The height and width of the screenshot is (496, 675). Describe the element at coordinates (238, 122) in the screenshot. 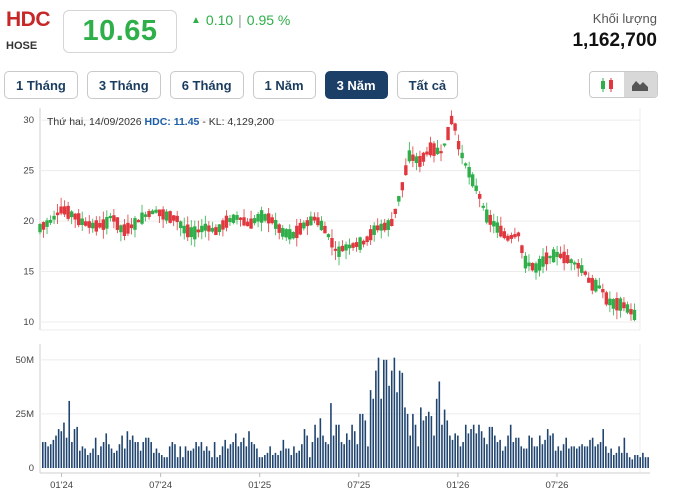

I see `hover-volume: - KL: 4,129,200` at that location.